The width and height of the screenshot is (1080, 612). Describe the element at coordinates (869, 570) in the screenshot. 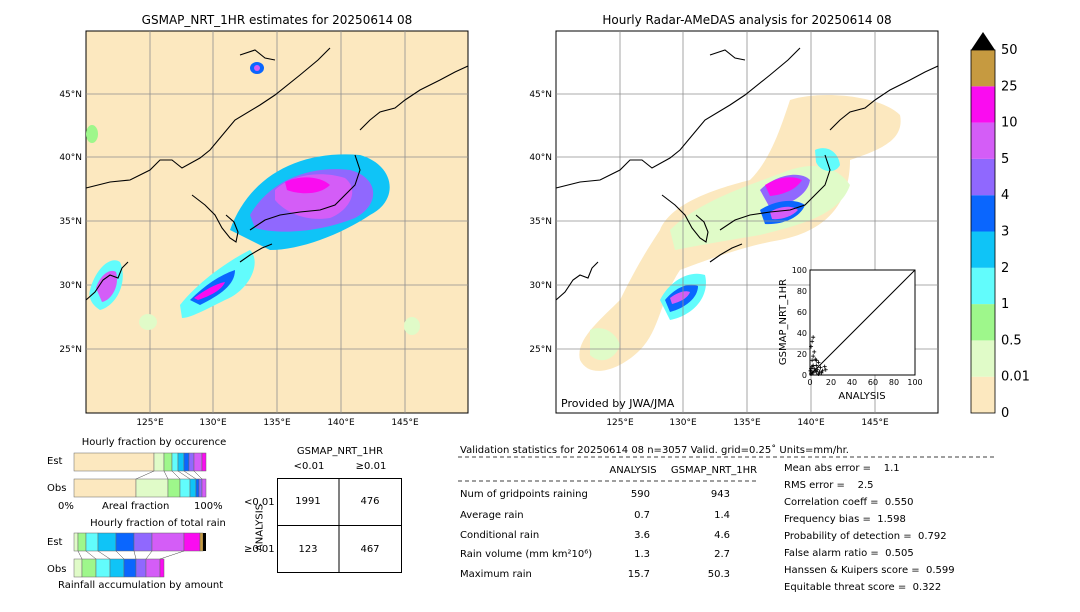

I see `score-hk: Hanssen & Kuipers score = 0.599` at that location.